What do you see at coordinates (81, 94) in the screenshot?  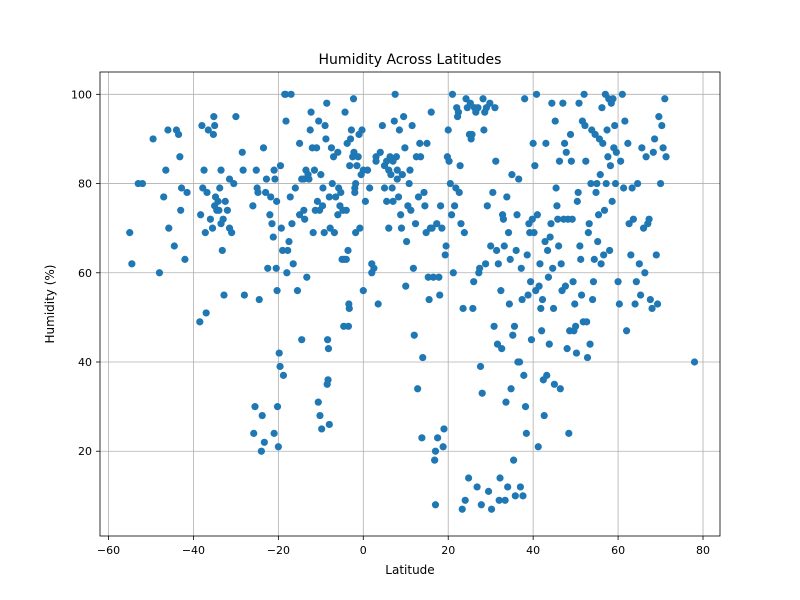 I see `y-tick-label: 100` at bounding box center [81, 94].